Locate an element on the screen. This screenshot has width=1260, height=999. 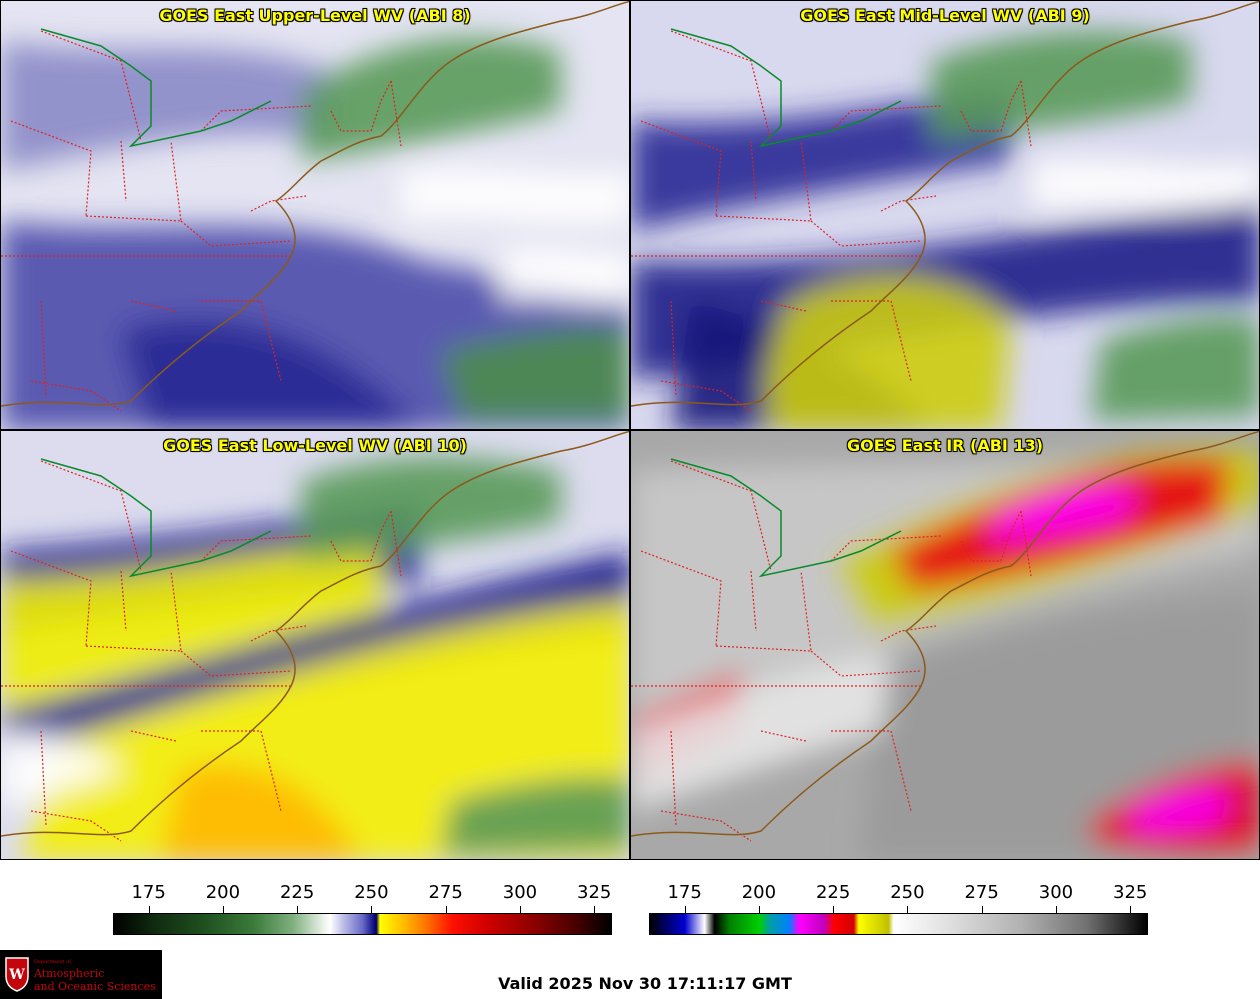
upper-level-wv-title: GOES East Upper-Level WV (ABI 8) is located at coordinates (315, 15).